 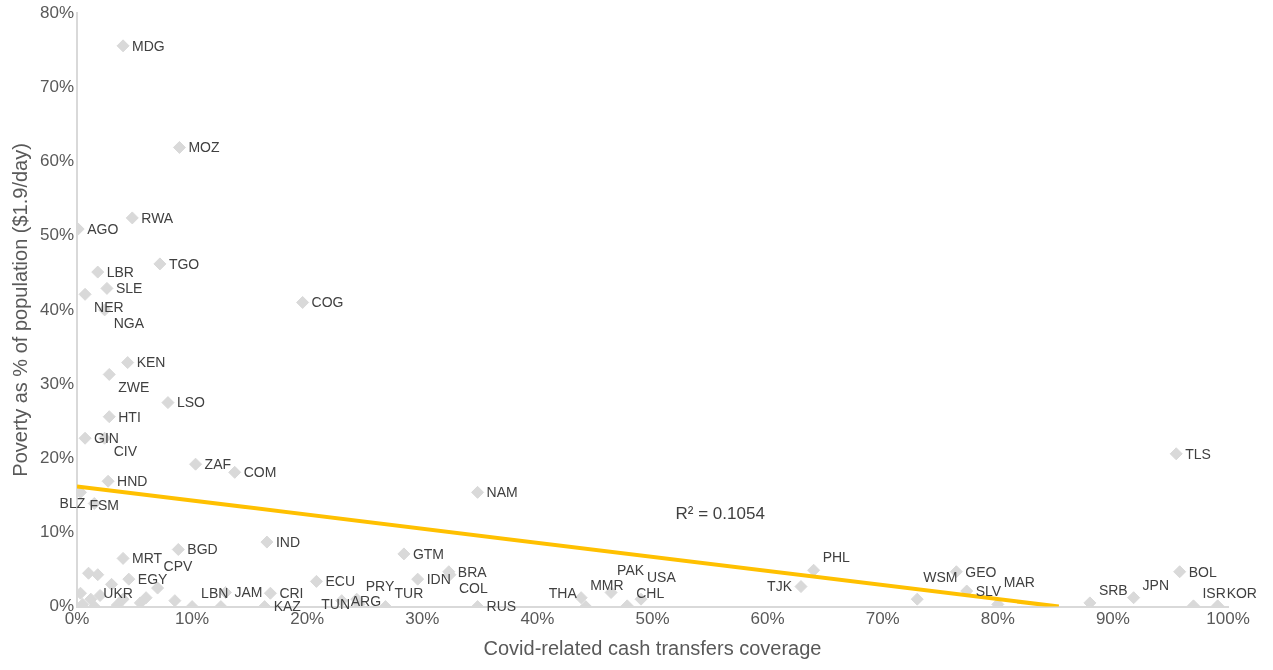 What do you see at coordinates (720, 514) in the screenshot?
I see `annotation: R² = 0.1054` at bounding box center [720, 514].